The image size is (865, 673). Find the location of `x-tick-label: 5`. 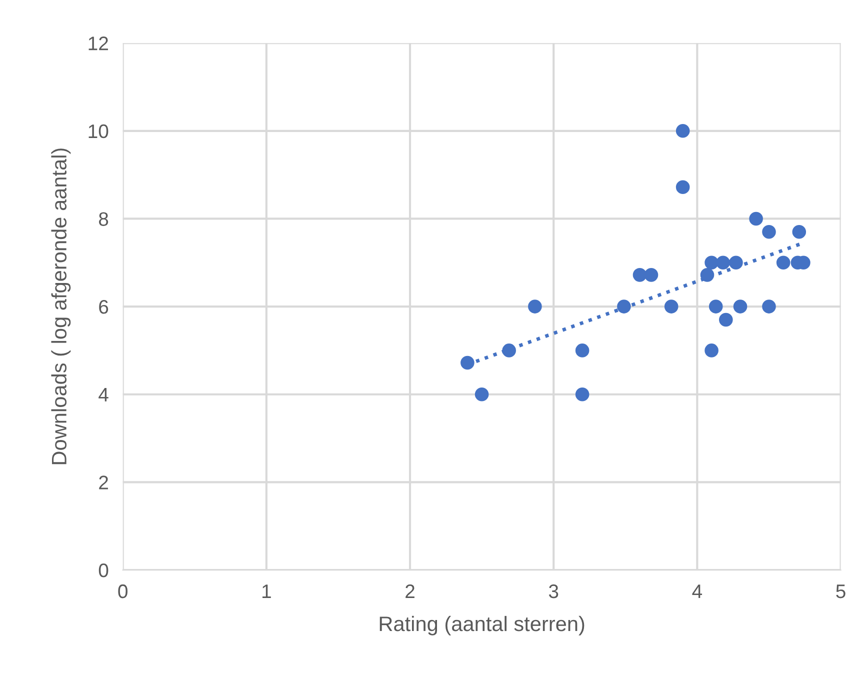

x-tick-label: 5 is located at coordinates (841, 591).